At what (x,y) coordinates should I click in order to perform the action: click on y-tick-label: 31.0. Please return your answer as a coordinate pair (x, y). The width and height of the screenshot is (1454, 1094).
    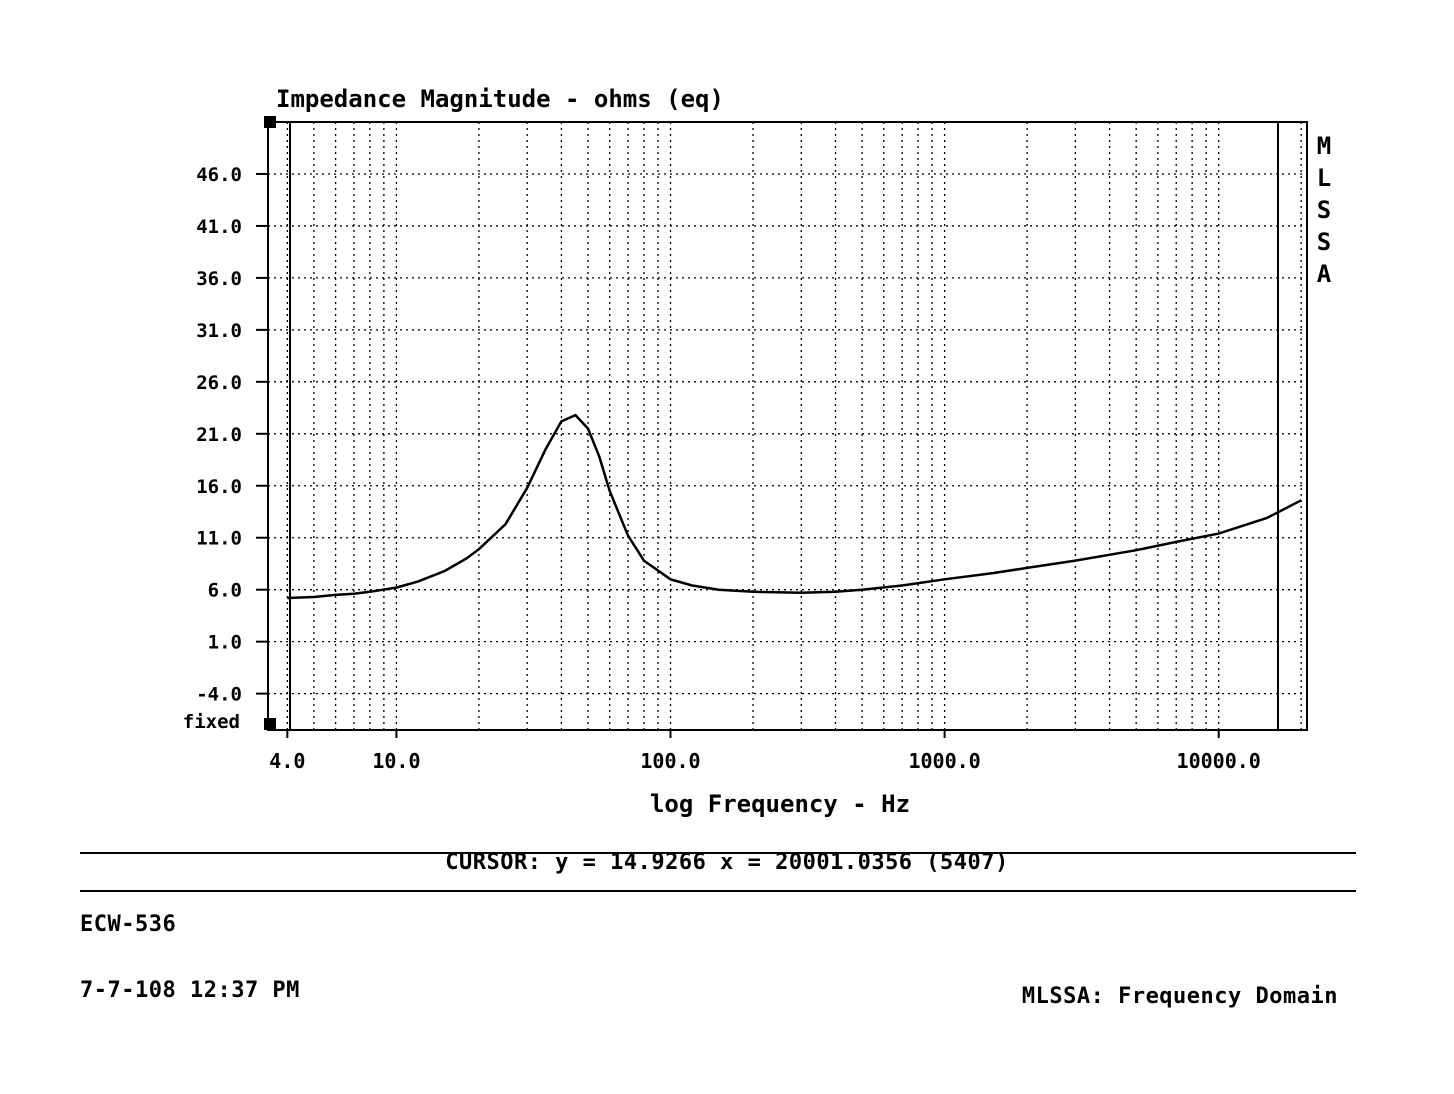
    Looking at the image, I should click on (219, 331).